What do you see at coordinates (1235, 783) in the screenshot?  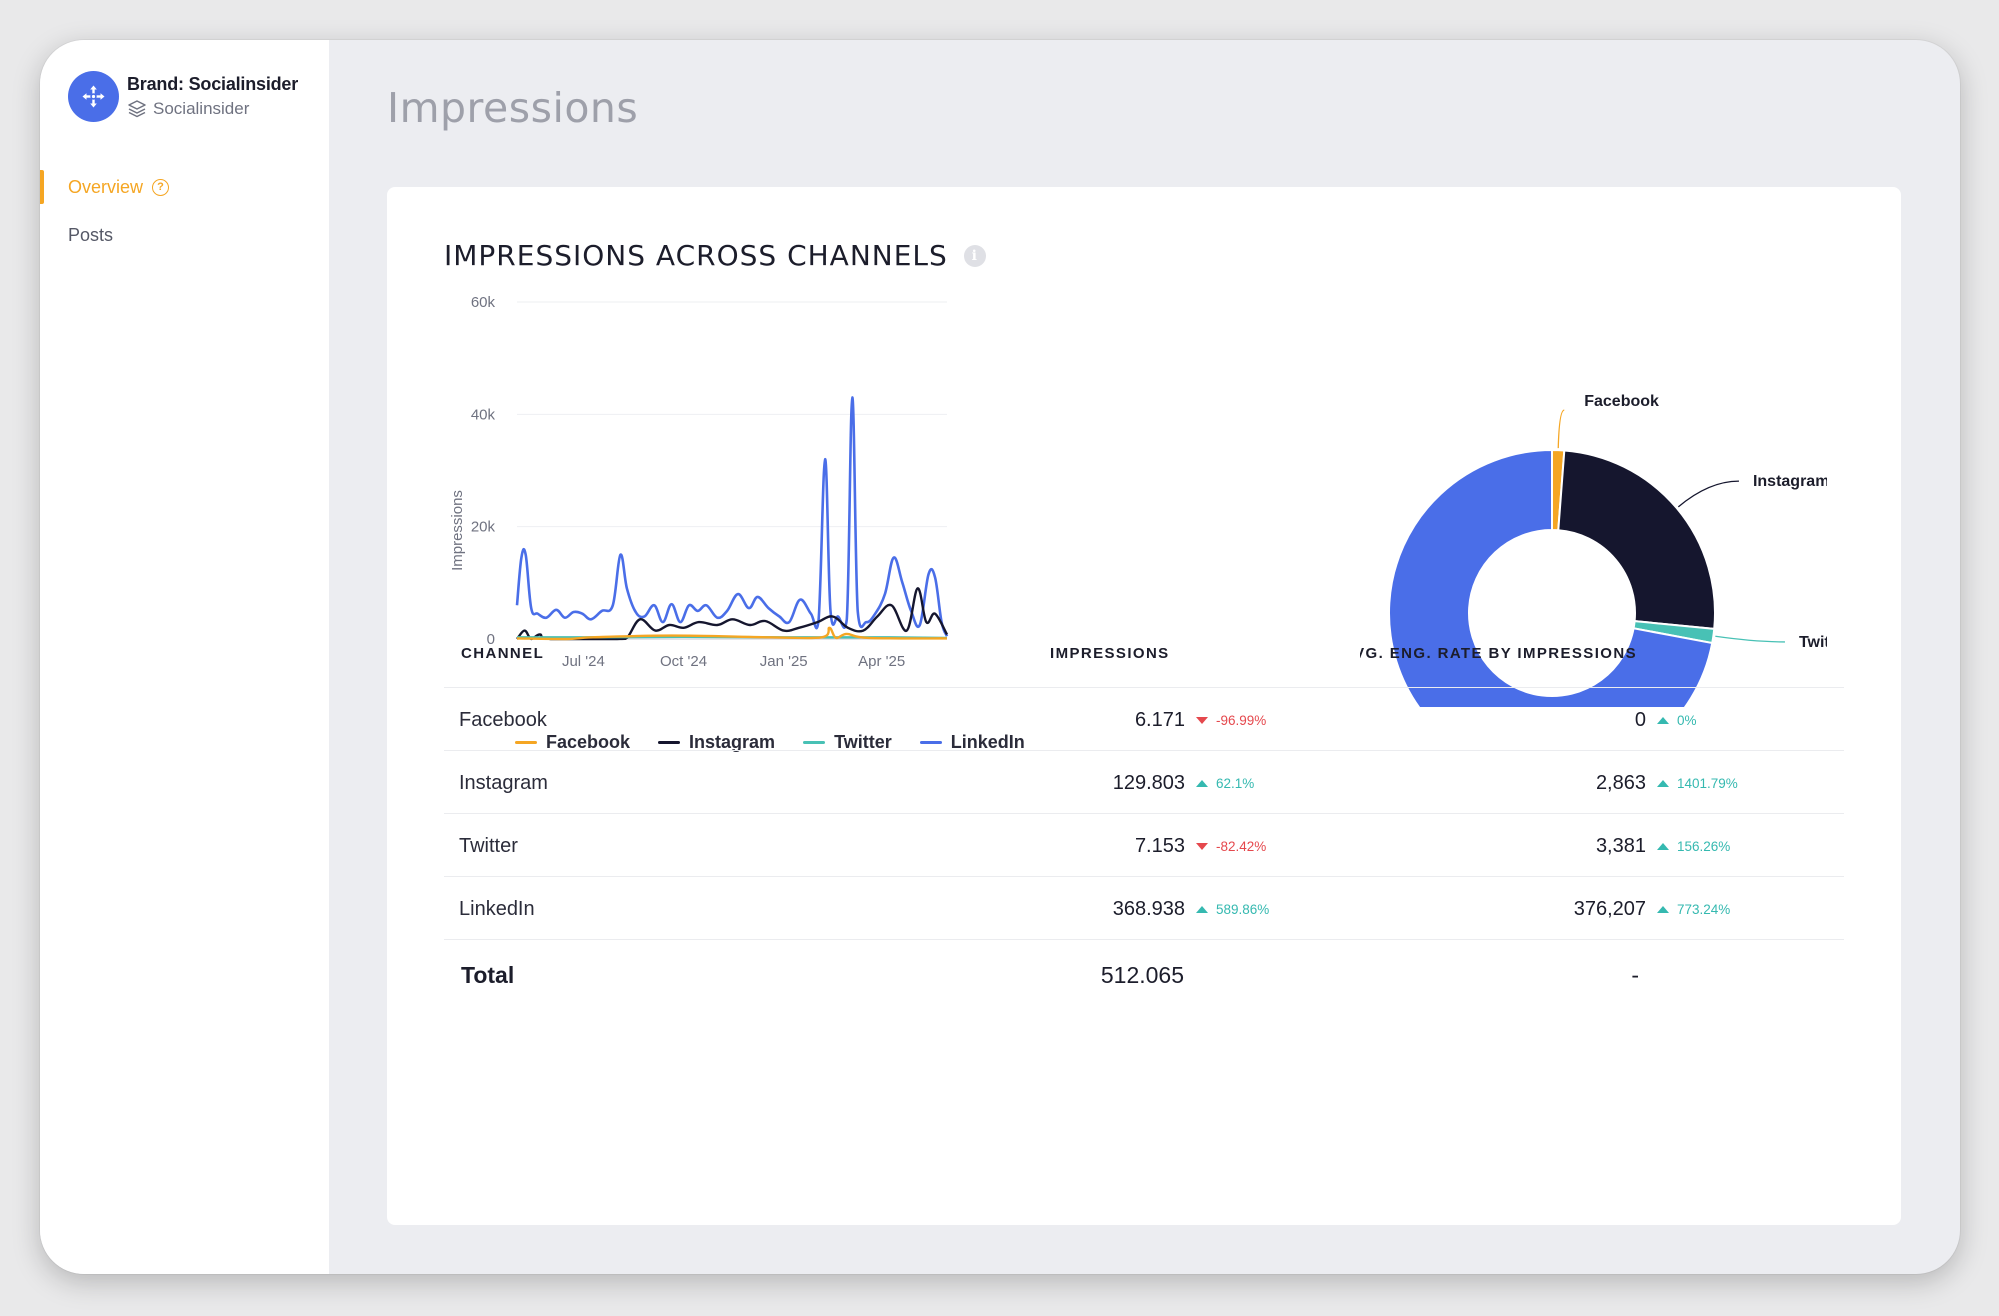 I see `change-value: 62.1%` at bounding box center [1235, 783].